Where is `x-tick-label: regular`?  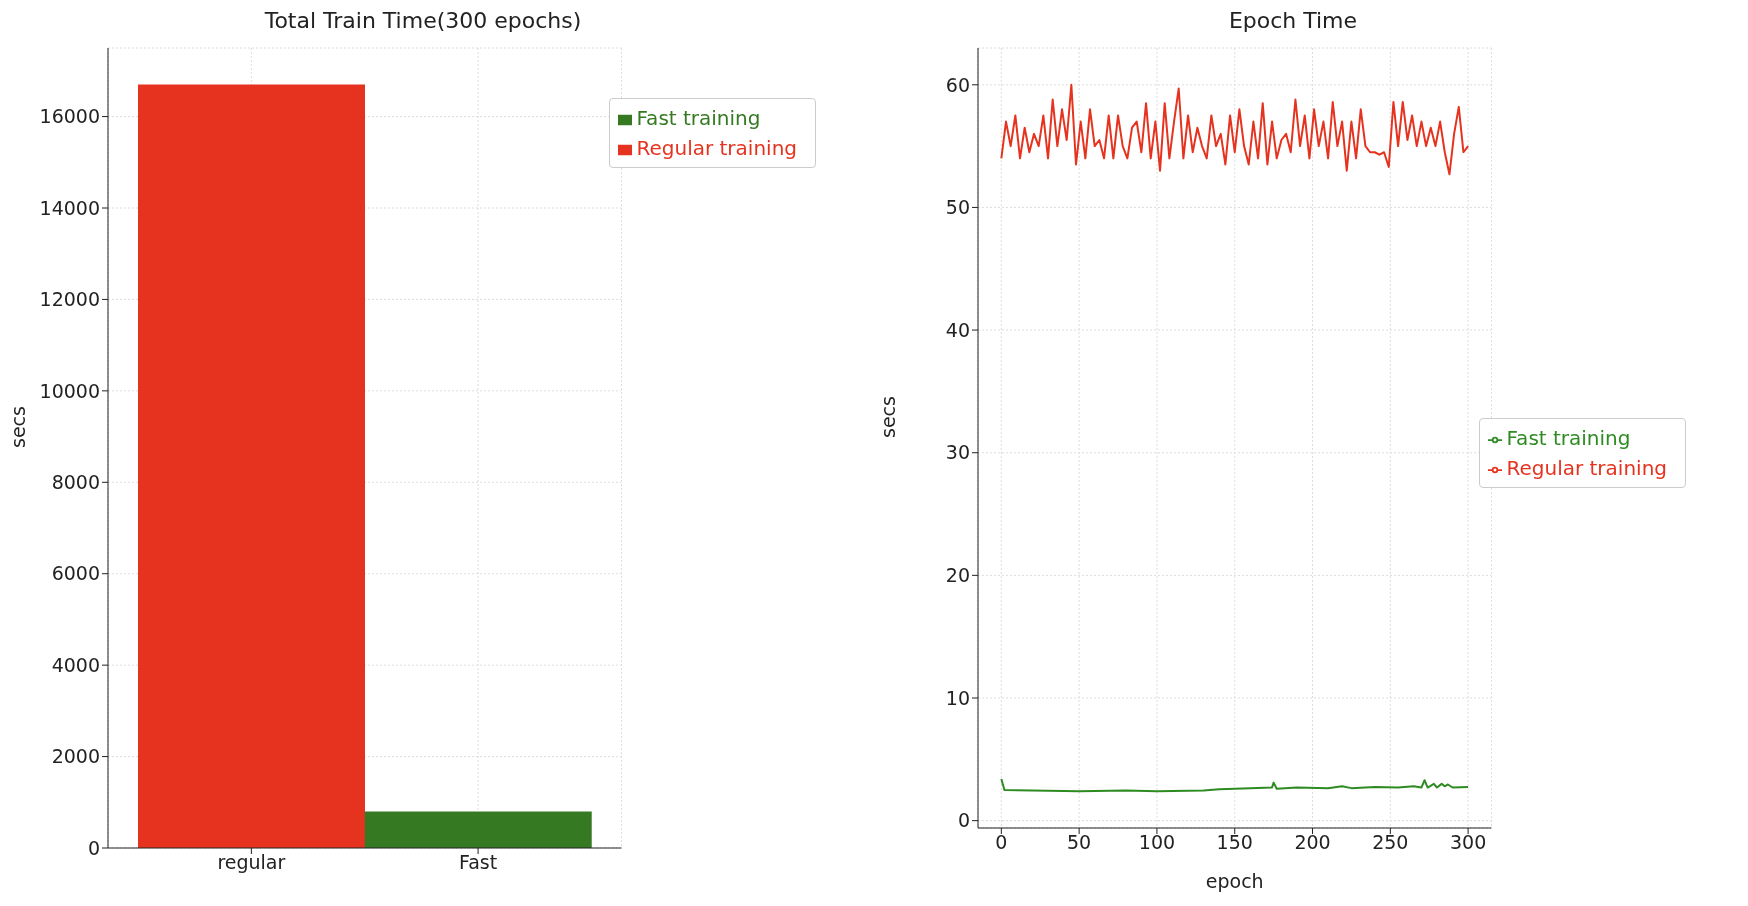
x-tick-label: regular is located at coordinates (251, 862).